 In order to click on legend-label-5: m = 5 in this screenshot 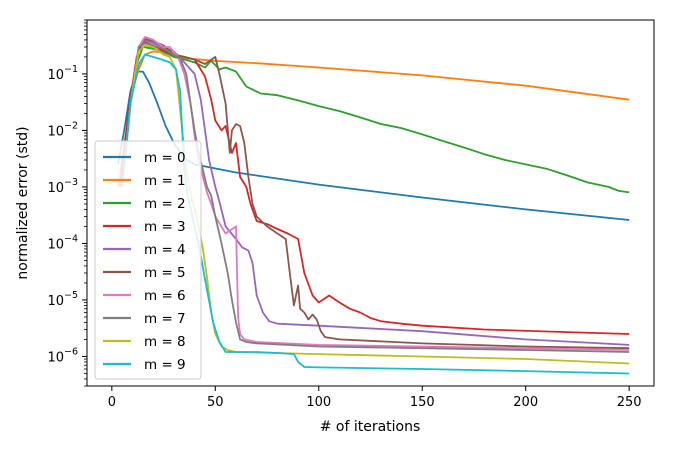, I will do `click(165, 273)`.